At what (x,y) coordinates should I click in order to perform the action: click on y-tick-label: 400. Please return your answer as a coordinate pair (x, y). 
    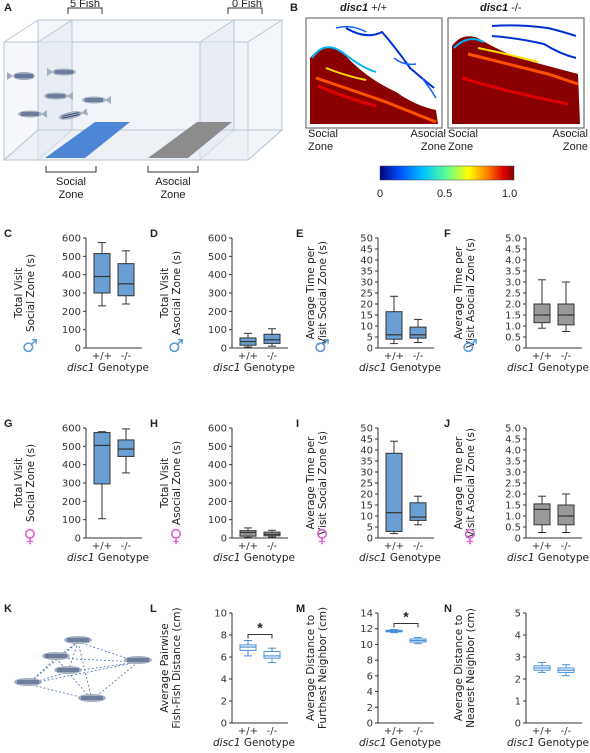
    Looking at the image, I should click on (71, 465).